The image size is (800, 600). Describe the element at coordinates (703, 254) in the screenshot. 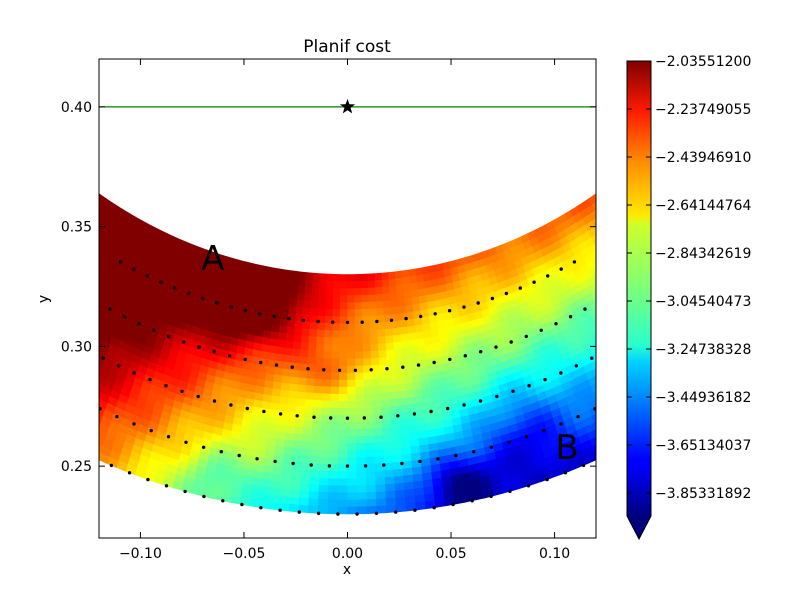

I see `colorbar-tick-label: −2.84342619` at that location.